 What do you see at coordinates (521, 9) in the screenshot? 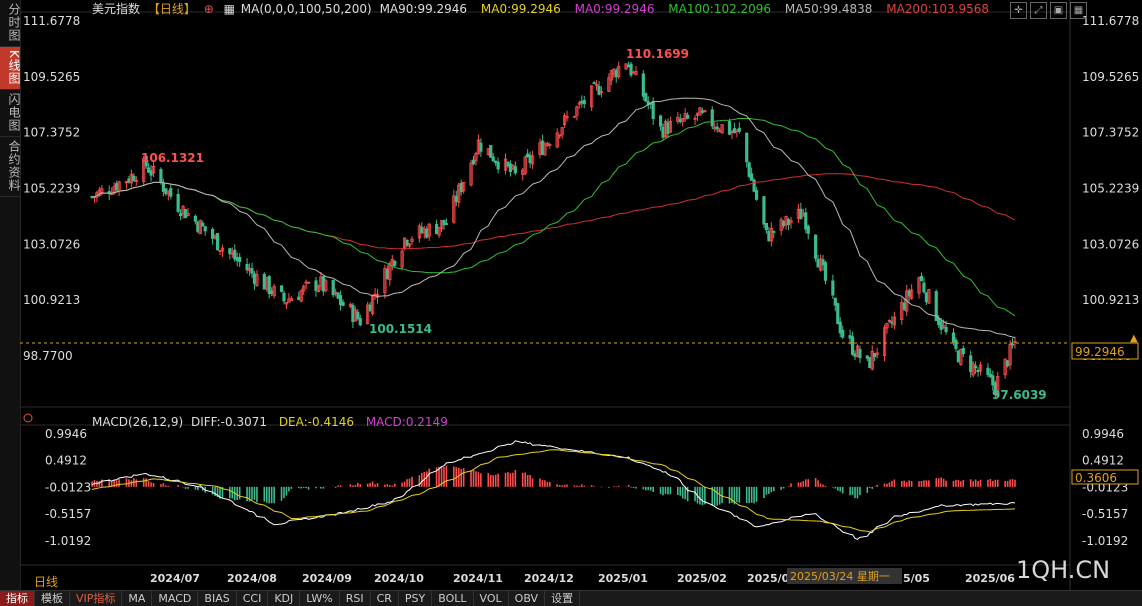
I see `ma0-value-1: MA0:99.2946` at bounding box center [521, 9].